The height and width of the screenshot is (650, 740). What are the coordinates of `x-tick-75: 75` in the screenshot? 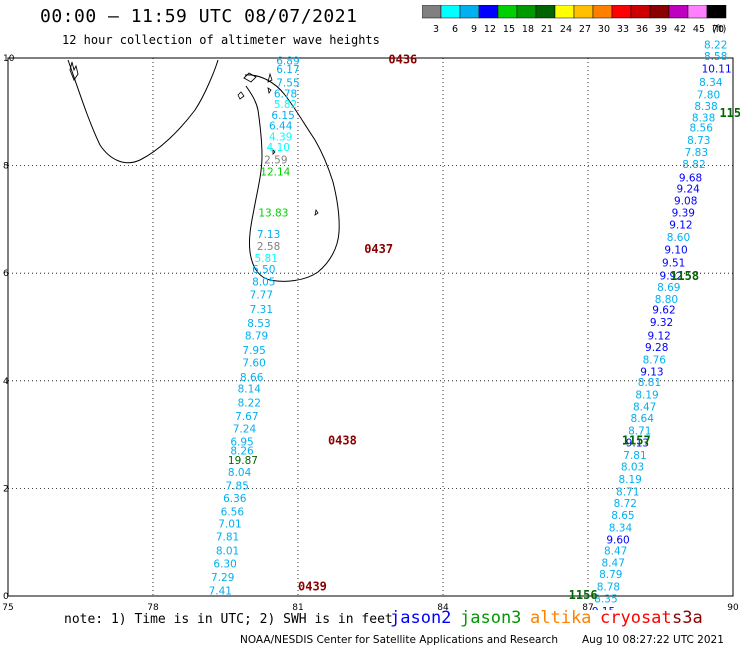 It's located at (7, 606).